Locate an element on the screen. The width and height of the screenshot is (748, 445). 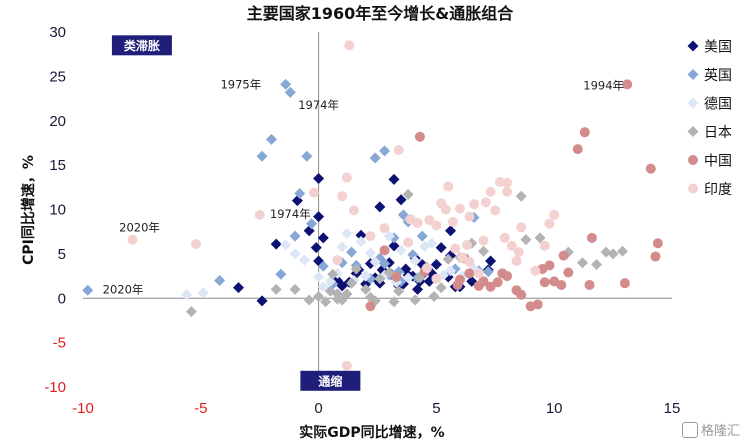
y-tick-label: 10 is located at coordinates (57, 210).